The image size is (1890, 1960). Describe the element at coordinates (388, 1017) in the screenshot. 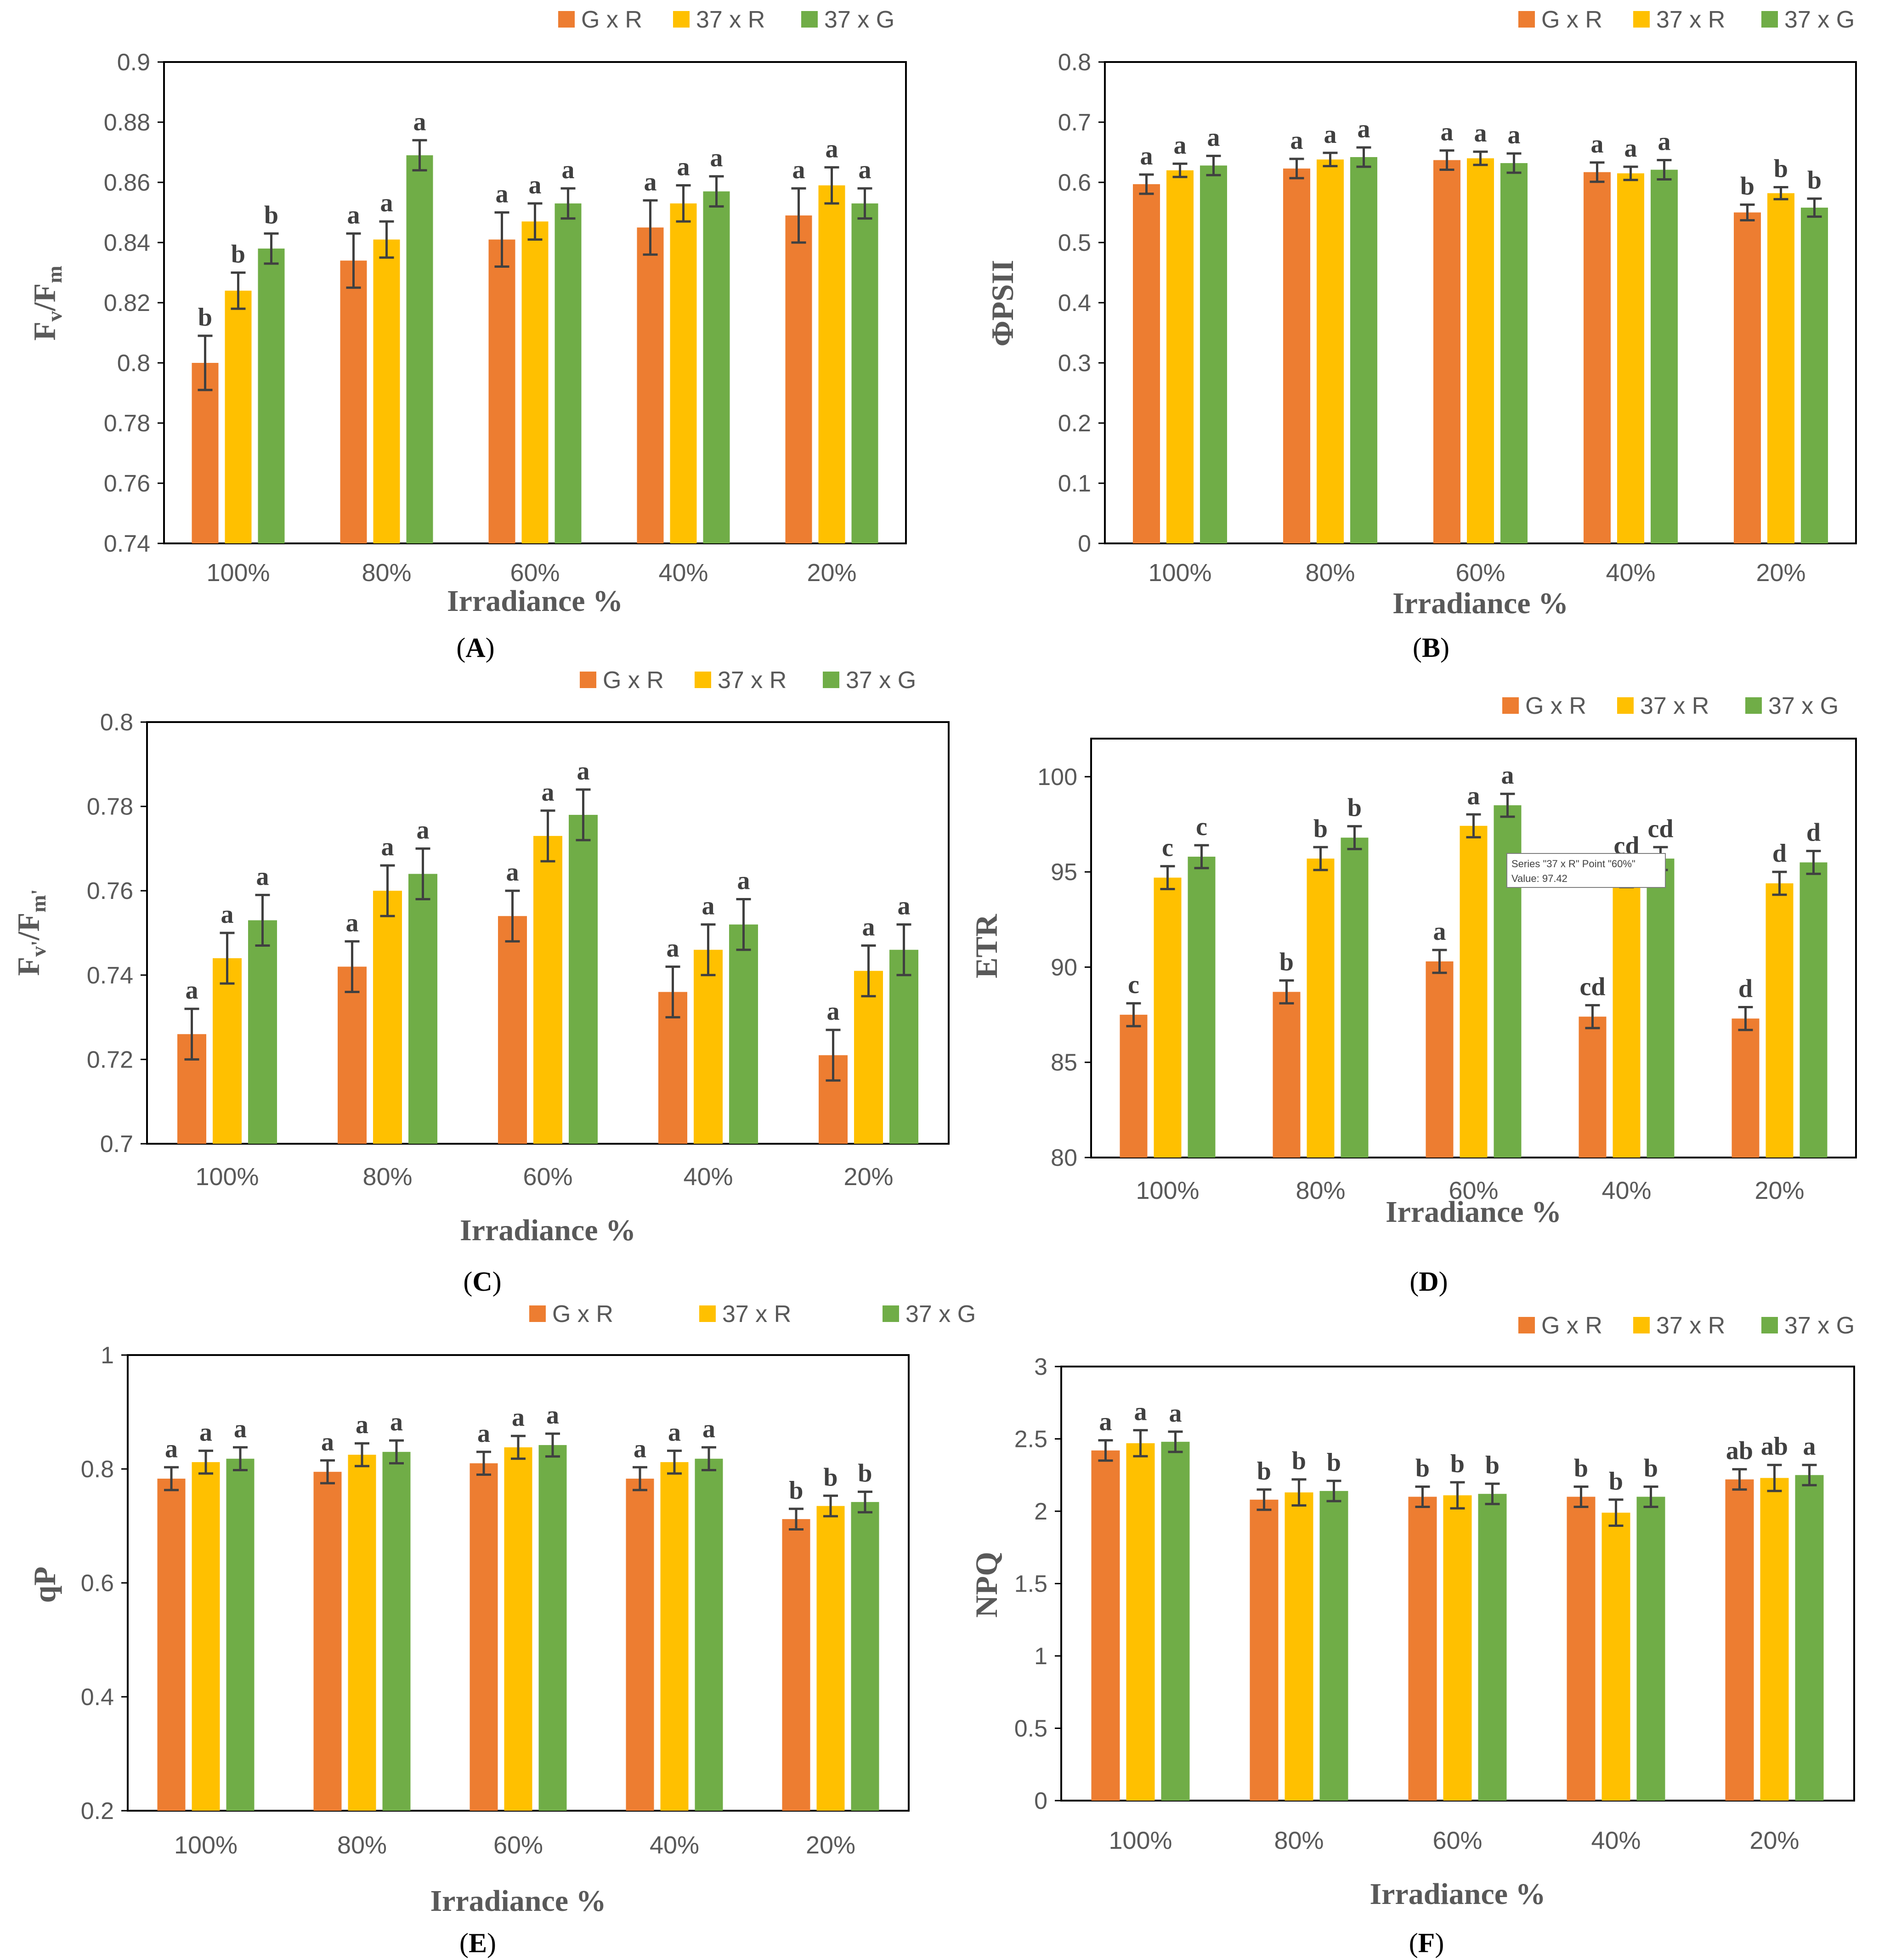

I see `bar-37xr-80pct` at that location.